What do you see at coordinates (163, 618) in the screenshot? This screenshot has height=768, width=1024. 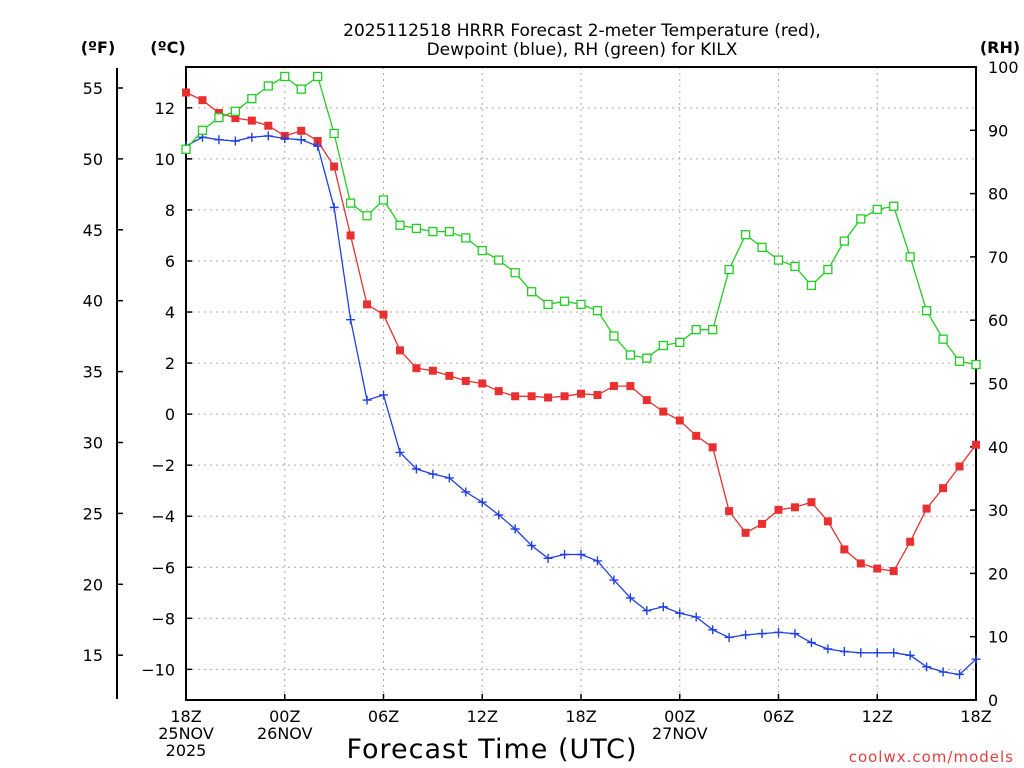 I see `celsius-tick-label: −8` at bounding box center [163, 618].